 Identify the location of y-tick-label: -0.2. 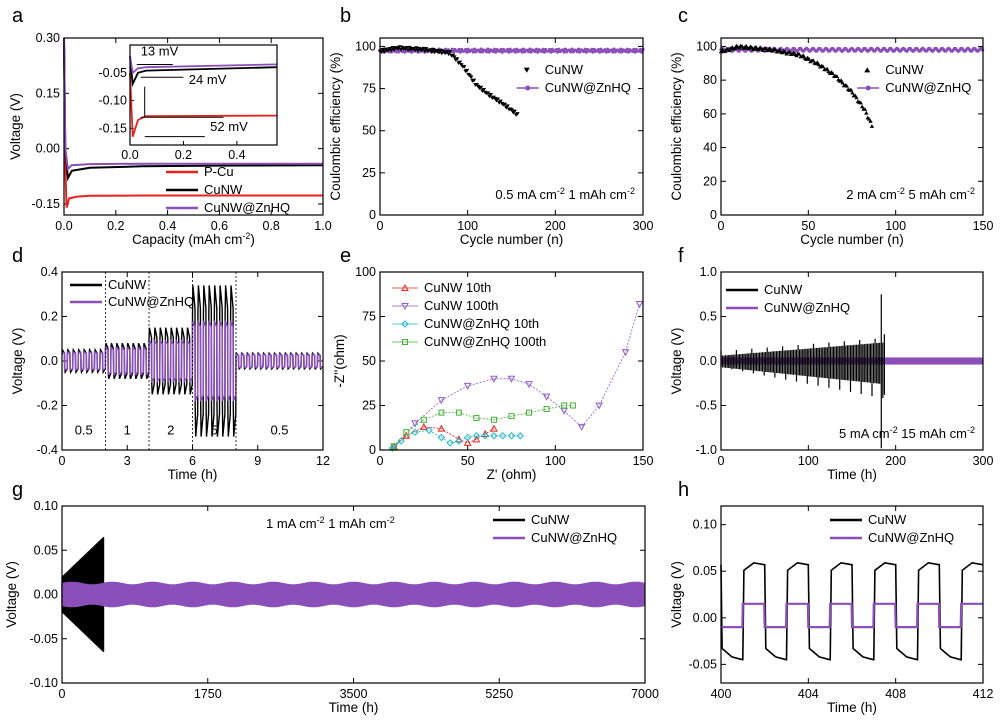
(47, 406).